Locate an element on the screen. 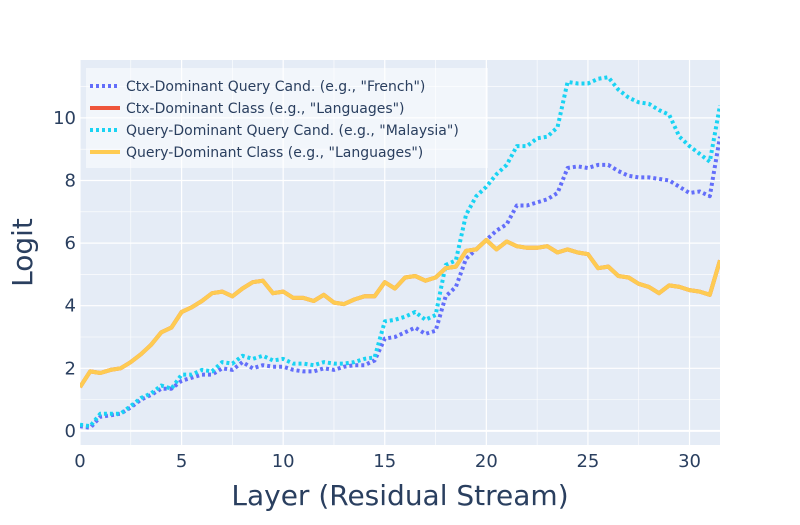  x-tick-label: 25 is located at coordinates (587, 461).